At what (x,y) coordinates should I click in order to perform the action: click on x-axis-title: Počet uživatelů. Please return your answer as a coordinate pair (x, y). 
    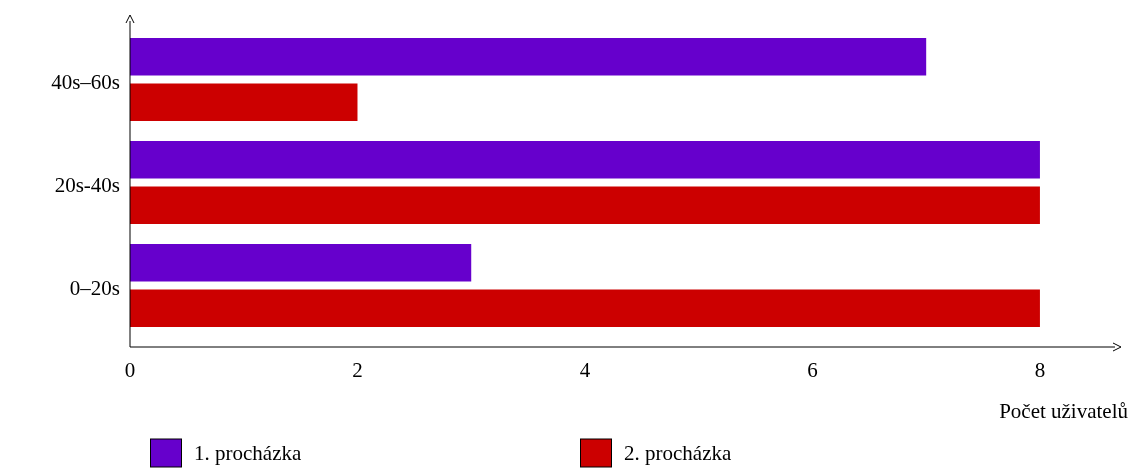
    Looking at the image, I should click on (1064, 411).